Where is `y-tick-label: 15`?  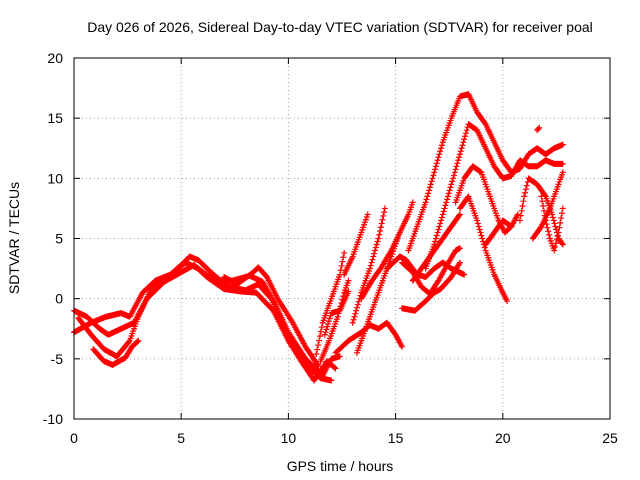
y-tick-label: 15 is located at coordinates (55, 118).